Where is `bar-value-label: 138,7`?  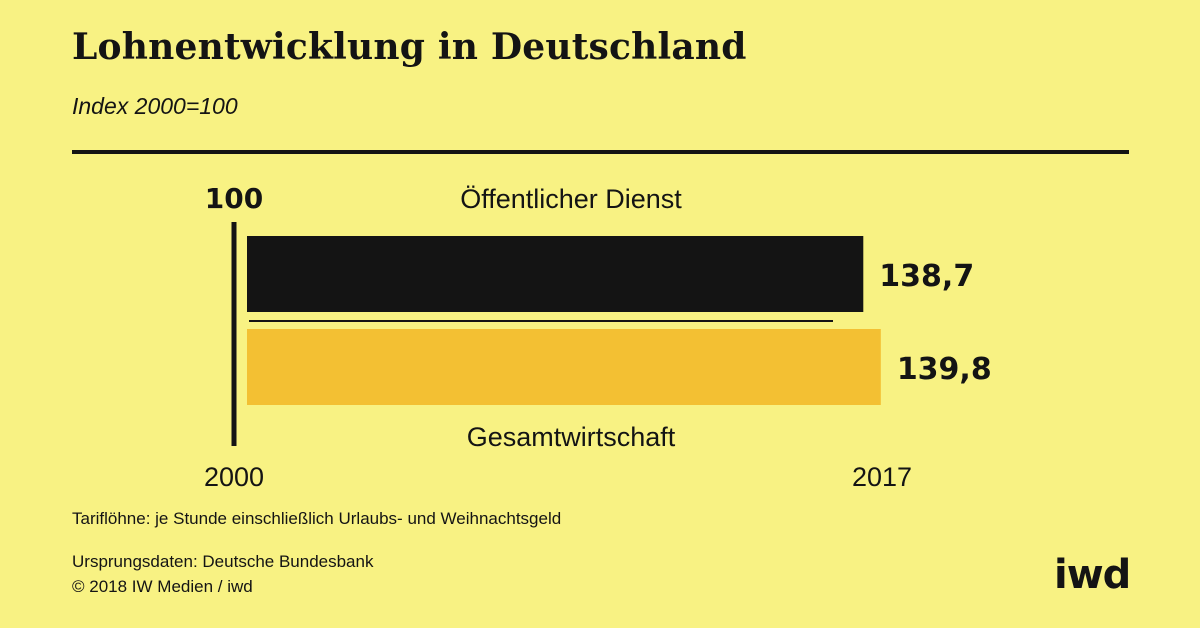 bar-value-label: 138,7 is located at coordinates (926, 276).